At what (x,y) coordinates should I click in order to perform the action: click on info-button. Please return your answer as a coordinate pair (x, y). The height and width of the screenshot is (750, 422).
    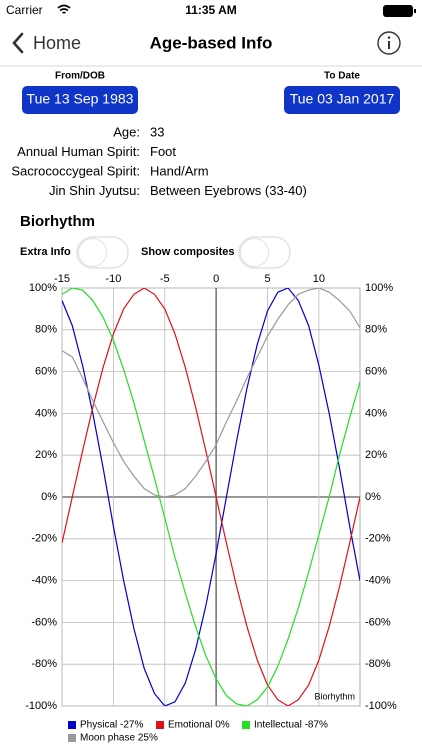
    Looking at the image, I should click on (389, 43).